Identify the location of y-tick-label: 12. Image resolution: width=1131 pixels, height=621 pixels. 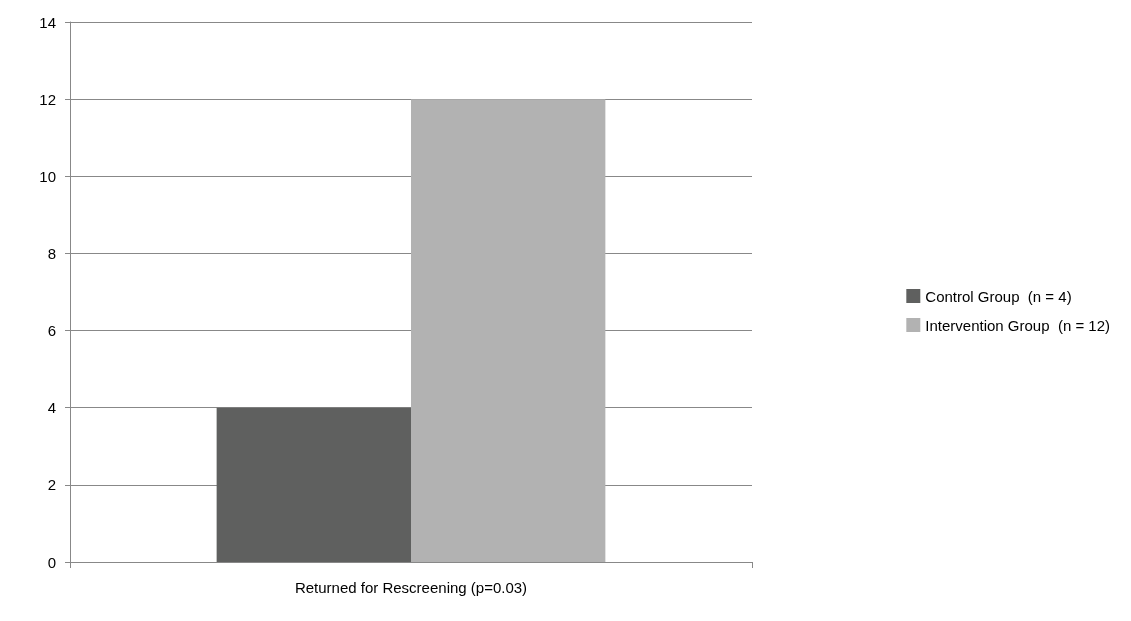
(47, 99).